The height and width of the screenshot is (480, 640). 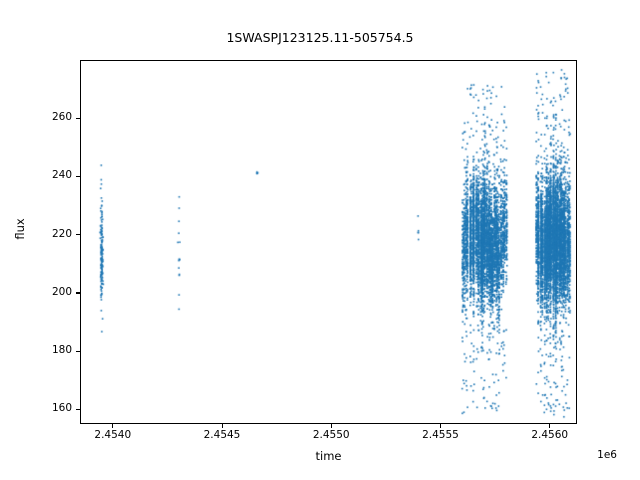 What do you see at coordinates (222, 435) in the screenshot?
I see `x-tick-label: 2.4545` at bounding box center [222, 435].